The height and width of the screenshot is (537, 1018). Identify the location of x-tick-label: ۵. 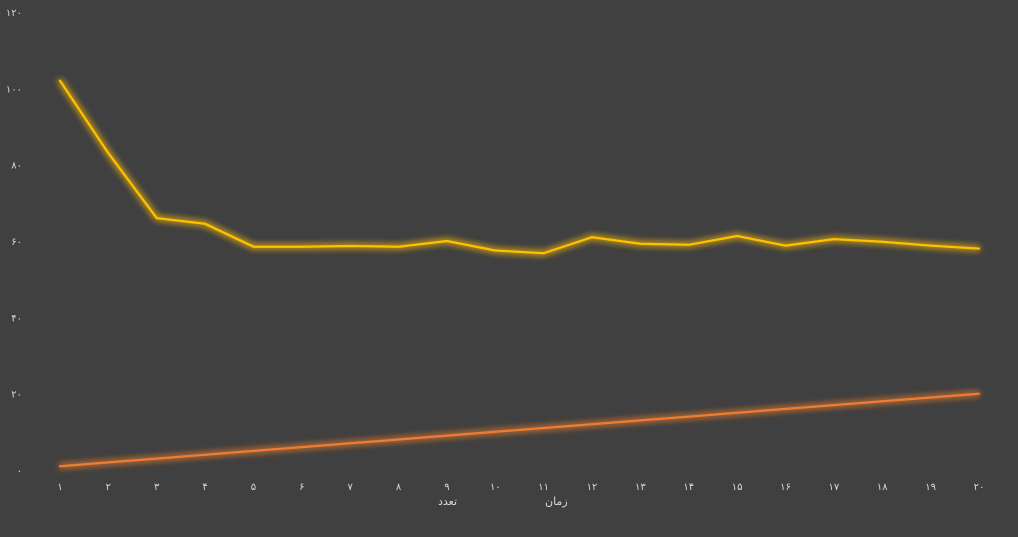
(253, 487).